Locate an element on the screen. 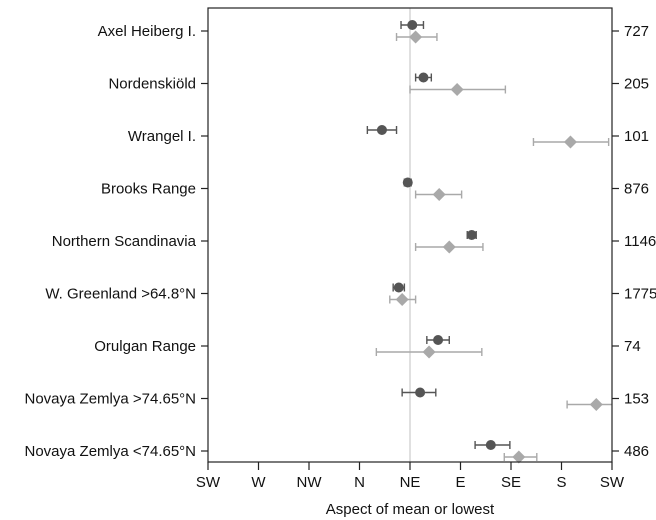 The width and height of the screenshot is (656, 520). count-labels: 727 205 101 876 1146 1775 74 153 486 is located at coordinates (634, 241).